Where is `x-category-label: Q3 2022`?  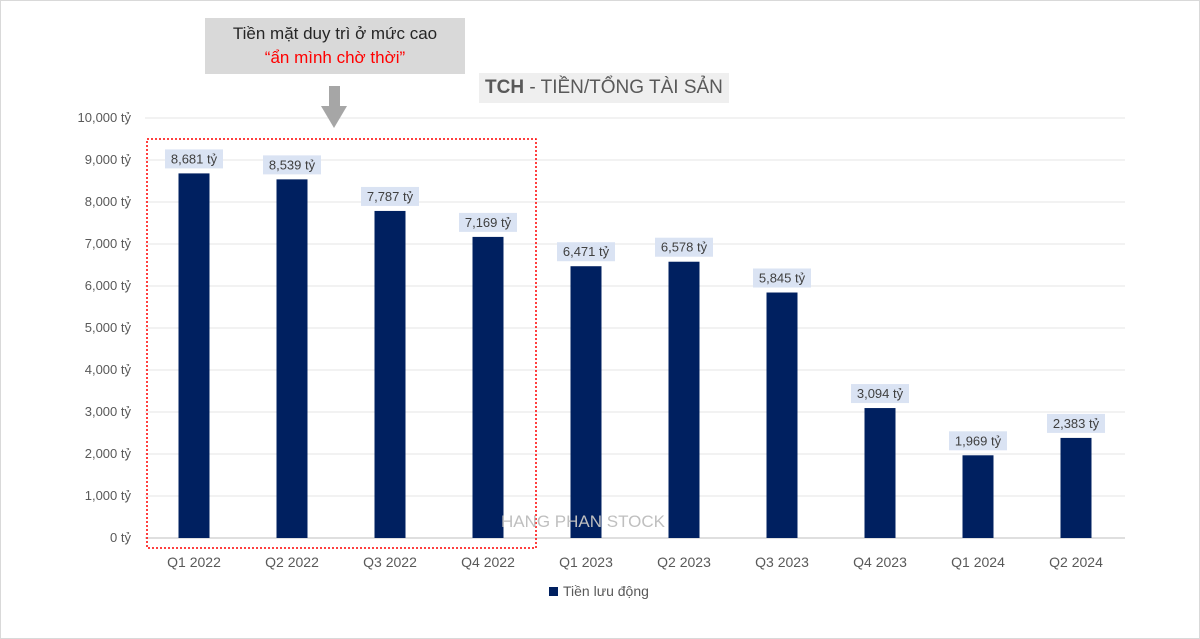
x-category-label: Q3 2022 is located at coordinates (390, 562).